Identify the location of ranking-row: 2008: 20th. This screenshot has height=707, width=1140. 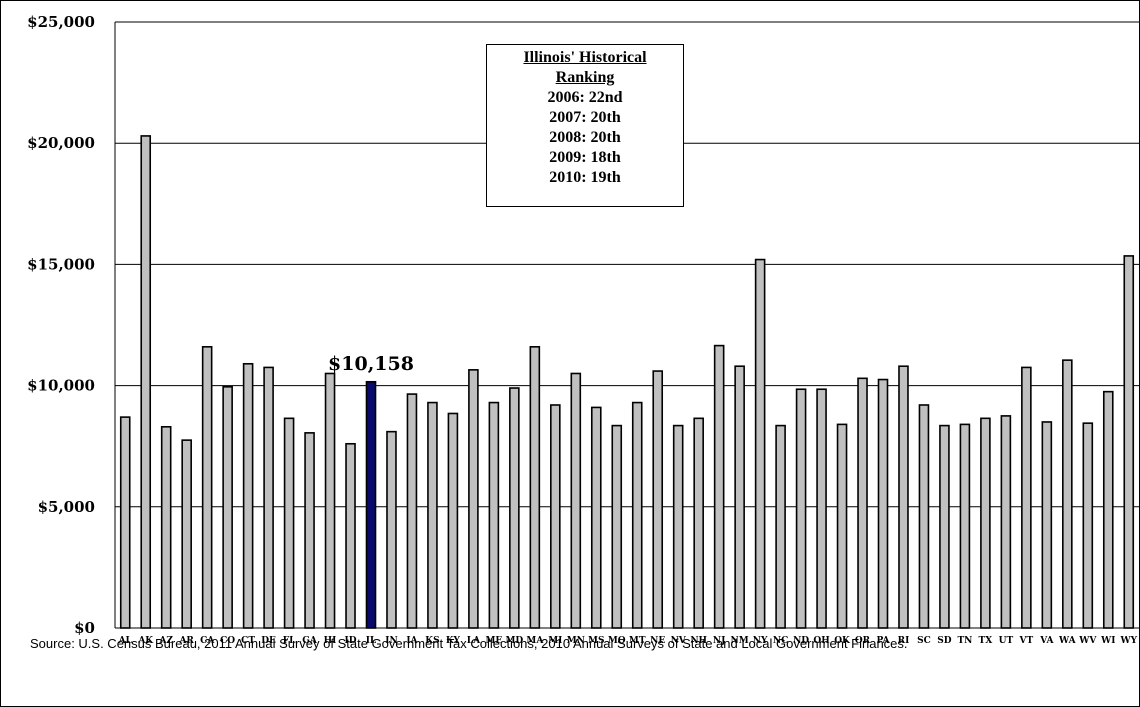
(585, 137).